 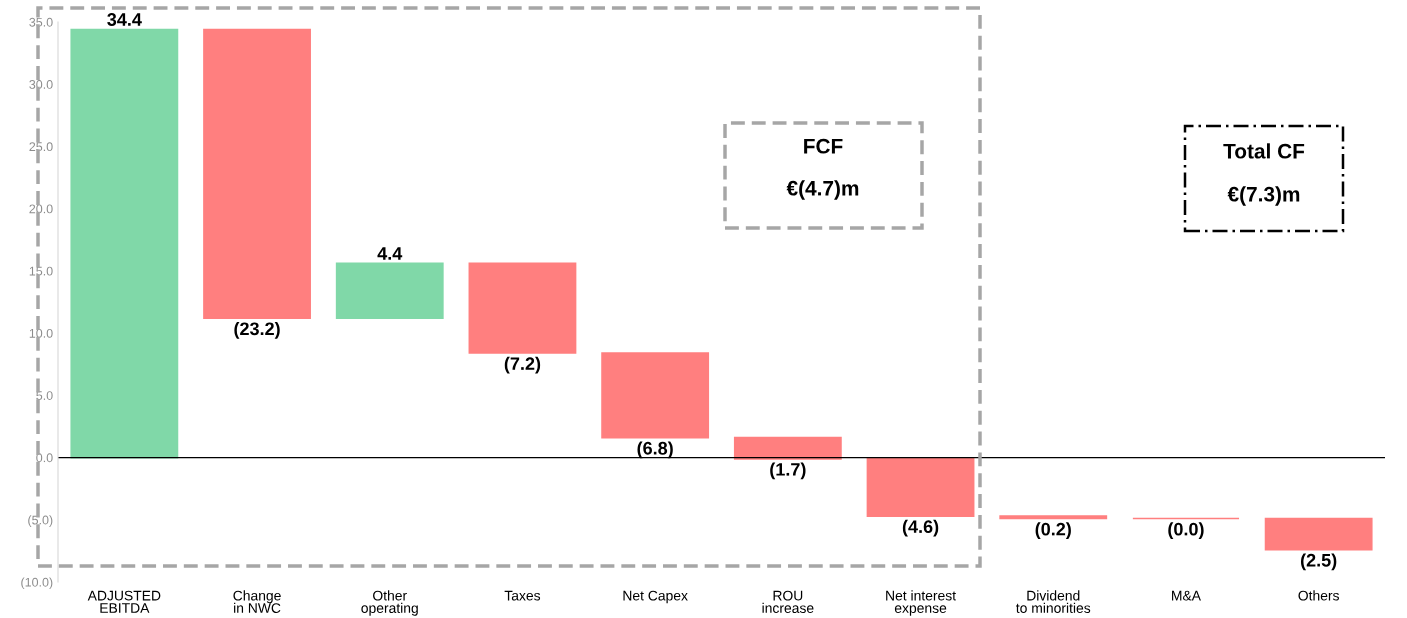 What do you see at coordinates (41, 271) in the screenshot?
I see `y-tick-label: 15.0` at bounding box center [41, 271].